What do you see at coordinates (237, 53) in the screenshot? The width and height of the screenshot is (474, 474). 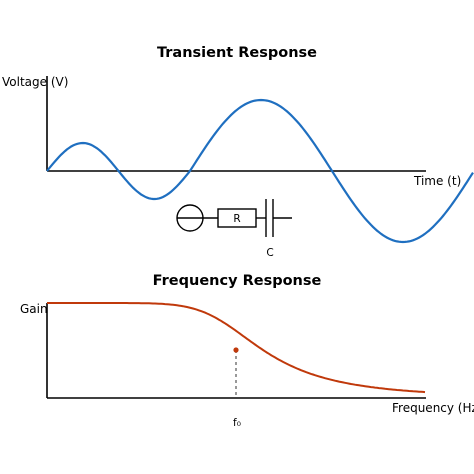 I see `transient-title: Transient Response` at bounding box center [237, 53].